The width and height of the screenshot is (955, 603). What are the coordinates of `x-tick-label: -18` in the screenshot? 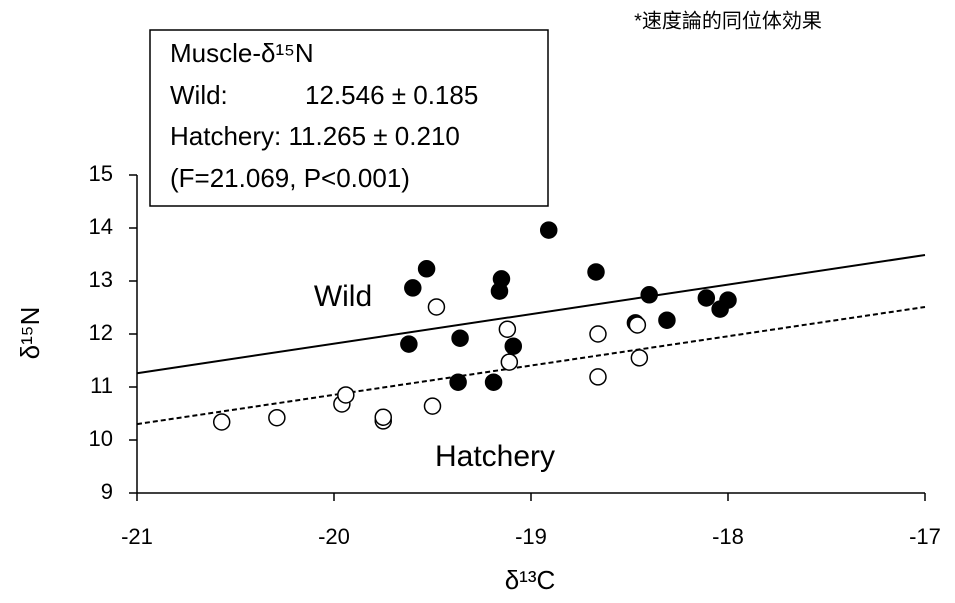 It's located at (728, 536).